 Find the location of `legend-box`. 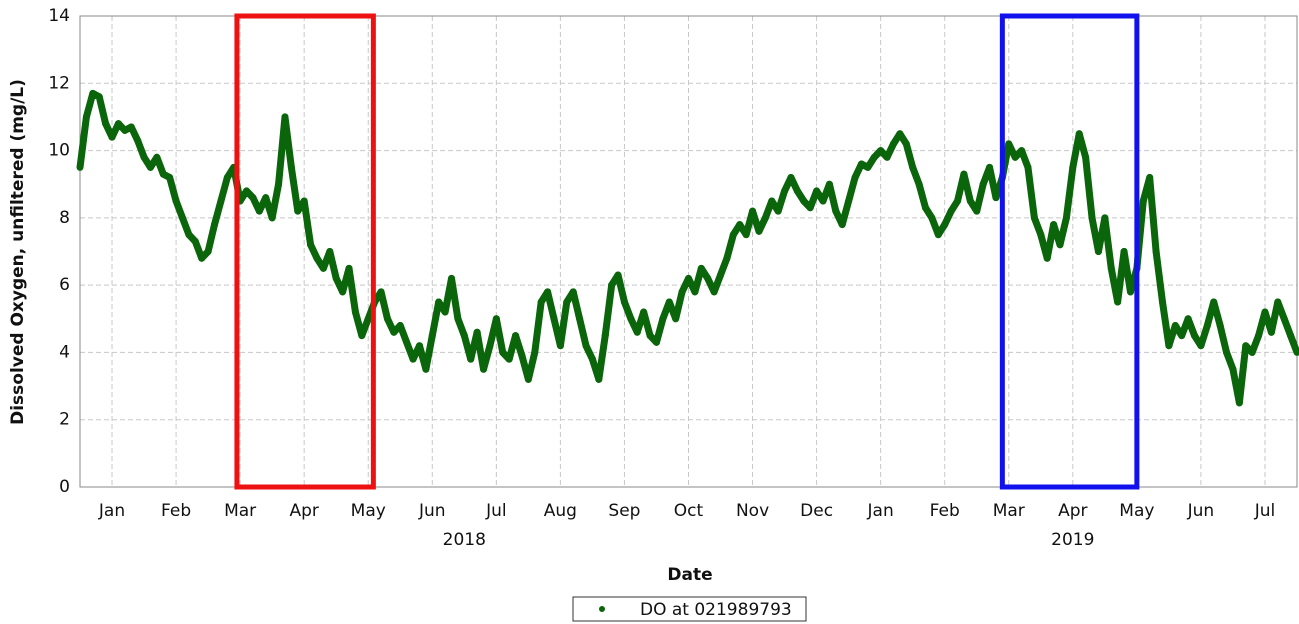

legend-box is located at coordinates (689, 609).